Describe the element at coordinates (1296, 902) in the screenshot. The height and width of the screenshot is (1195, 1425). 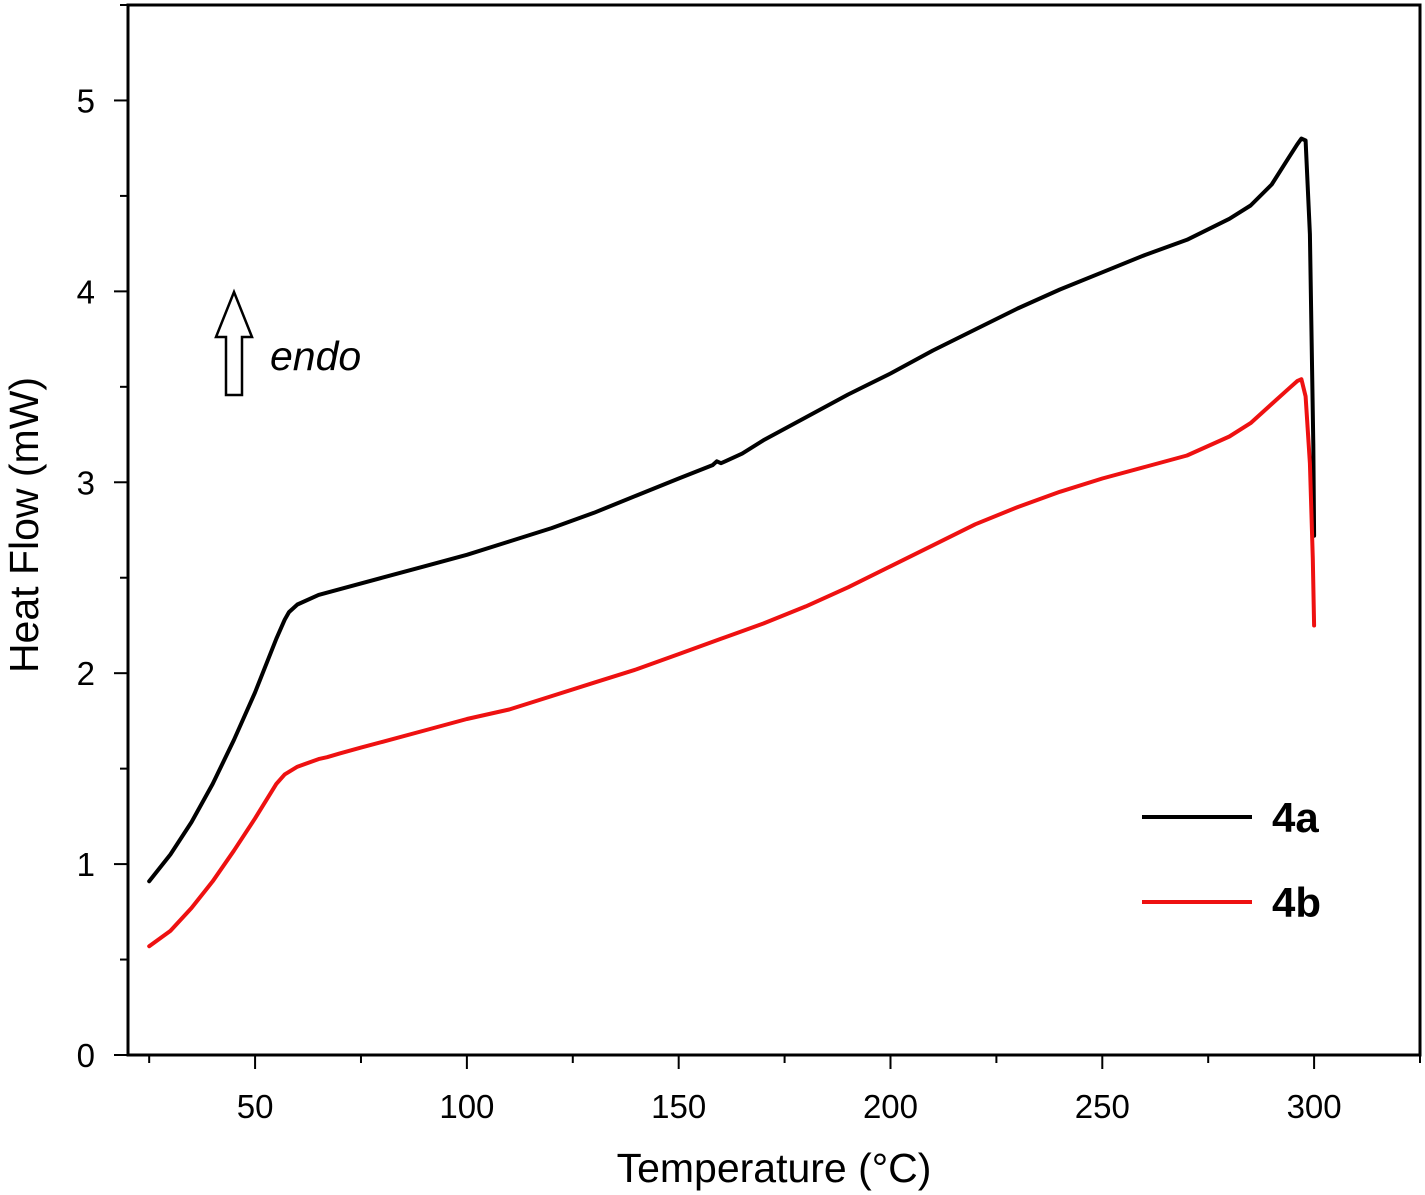
I see `legend-label-4b: 4b` at that location.